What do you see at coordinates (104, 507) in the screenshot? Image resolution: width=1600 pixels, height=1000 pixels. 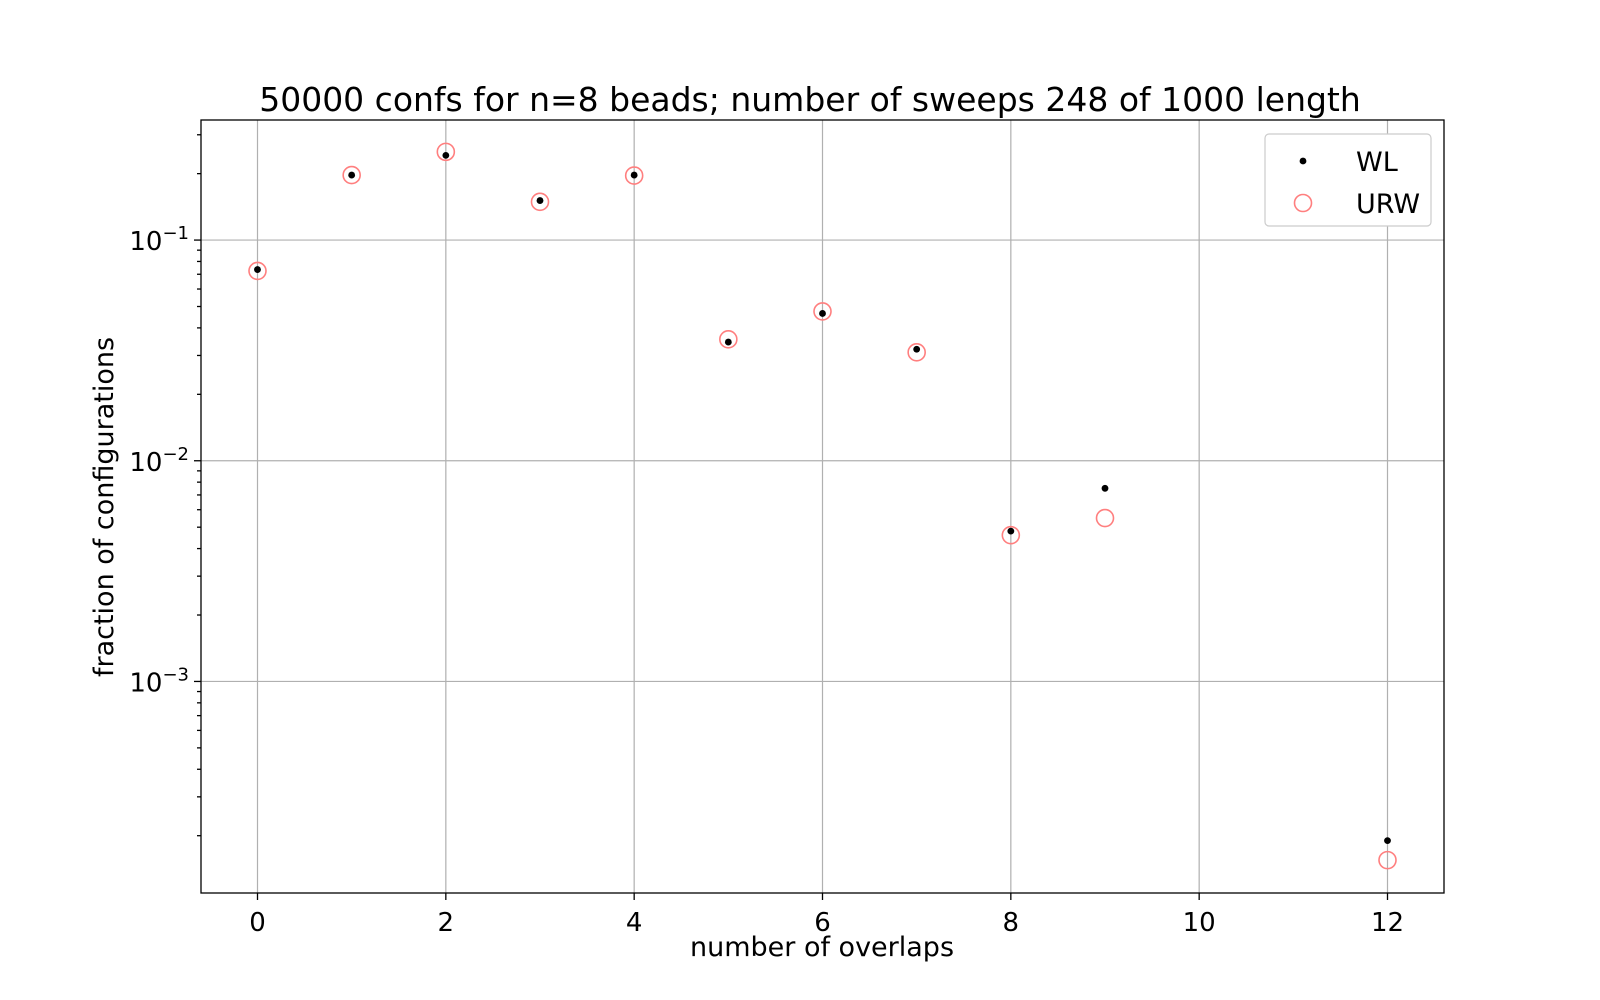 I see `y-axis-label: fraction of configurations` at bounding box center [104, 507].